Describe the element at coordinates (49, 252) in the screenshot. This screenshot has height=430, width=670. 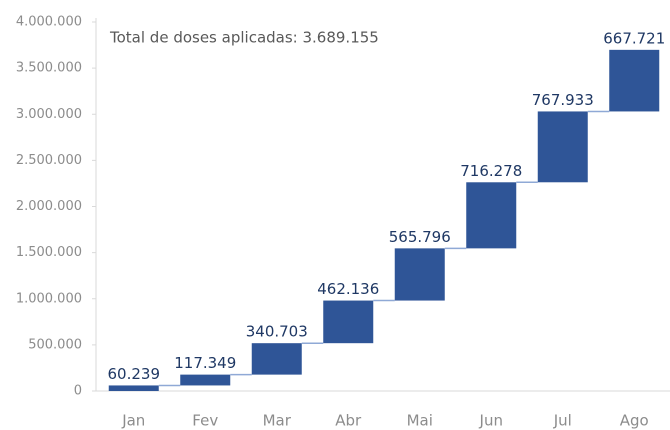
I see `y-tick-label: 1.500.000` at that location.